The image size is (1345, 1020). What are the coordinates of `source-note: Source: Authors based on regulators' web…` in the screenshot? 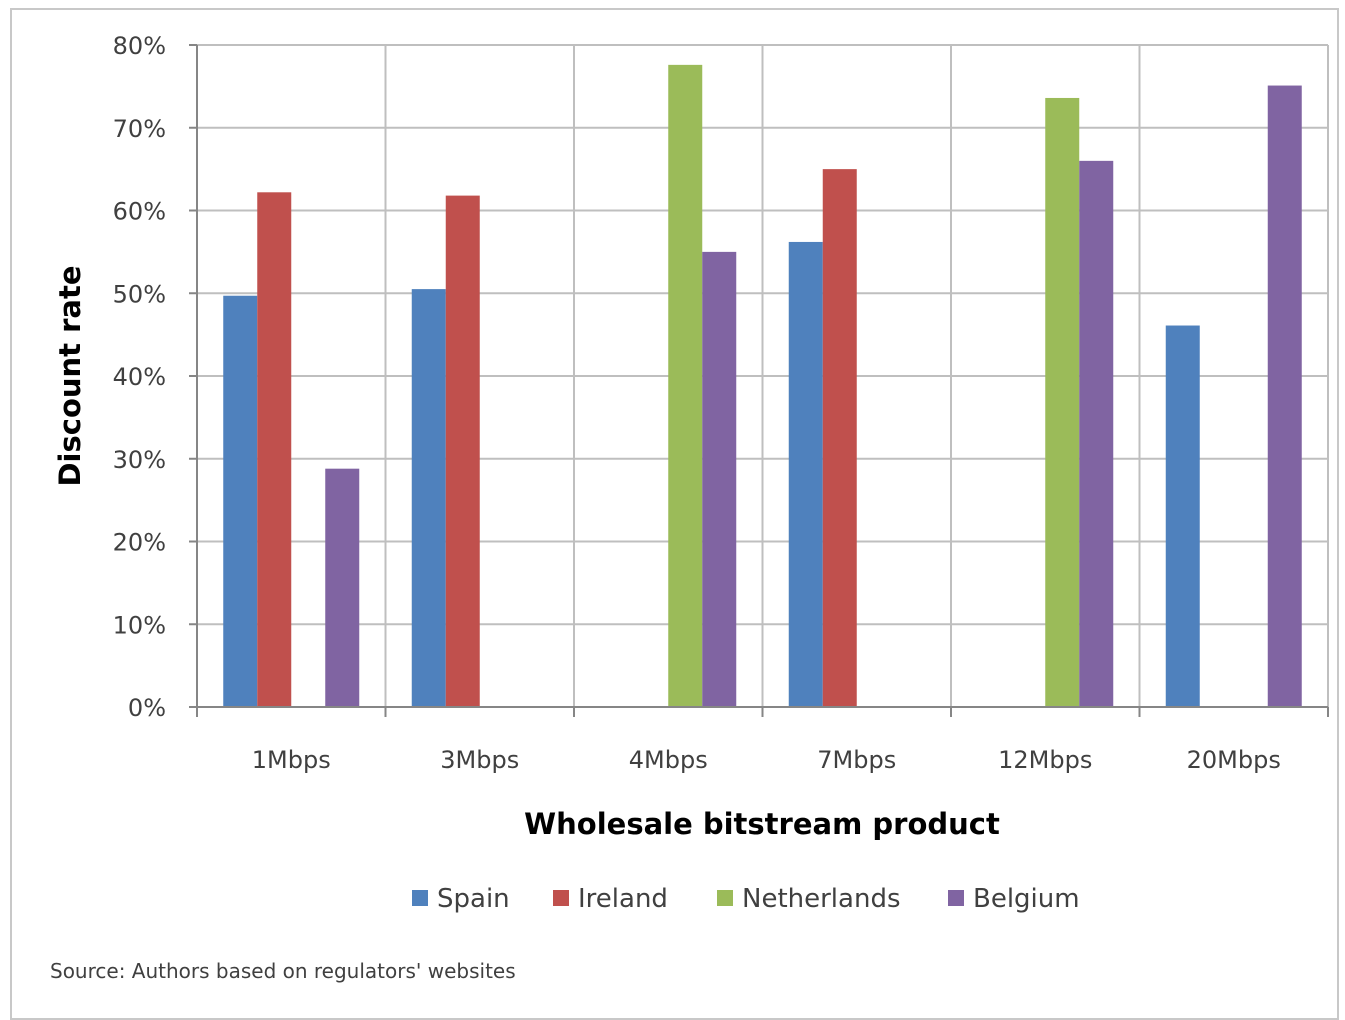 It's located at (283, 971).